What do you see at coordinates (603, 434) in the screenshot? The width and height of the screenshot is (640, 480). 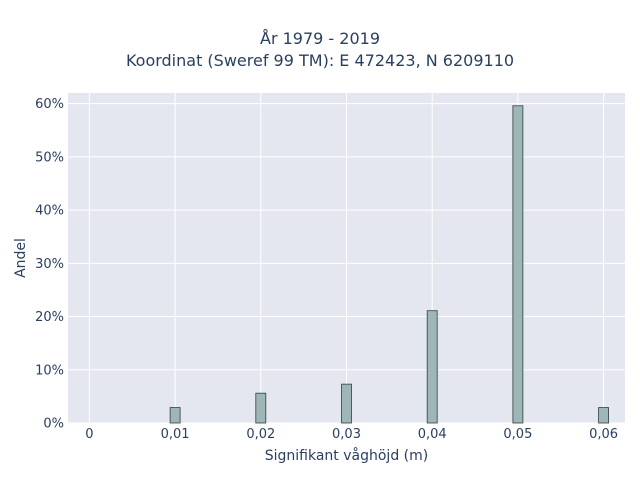 I see `x-tick-label: 0,06` at bounding box center [603, 434].